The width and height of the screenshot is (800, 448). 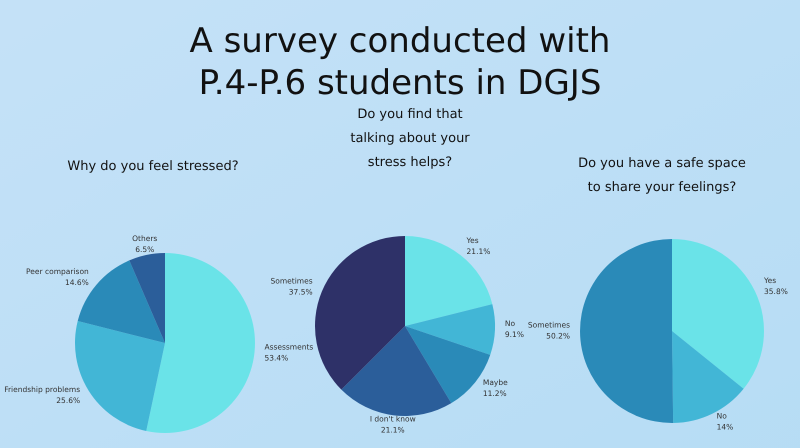 What do you see at coordinates (410, 138) in the screenshot?
I see `chart-title: Do you find that talking about your stress helps?` at bounding box center [410, 138].